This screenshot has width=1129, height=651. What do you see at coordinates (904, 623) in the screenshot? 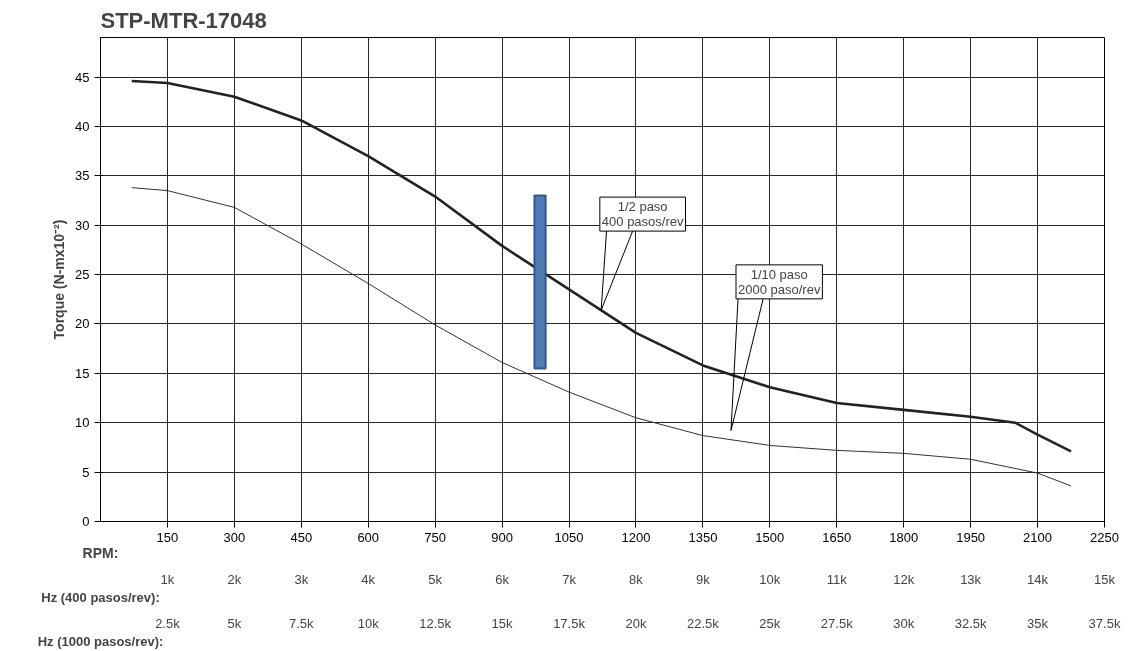
I see `text: 30k` at bounding box center [904, 623].